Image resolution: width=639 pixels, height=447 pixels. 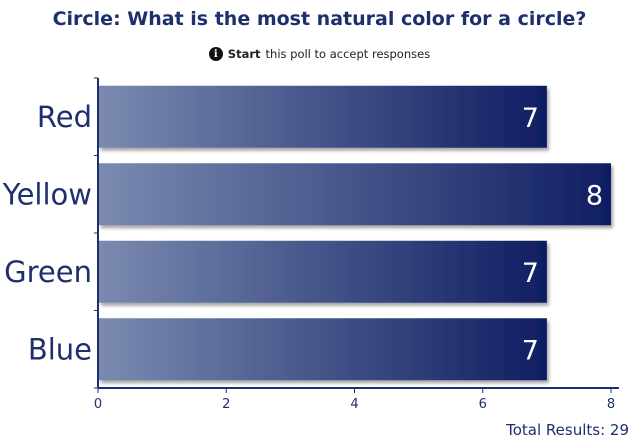 I want to click on start-poll-link: Start, so click(x=244, y=54).